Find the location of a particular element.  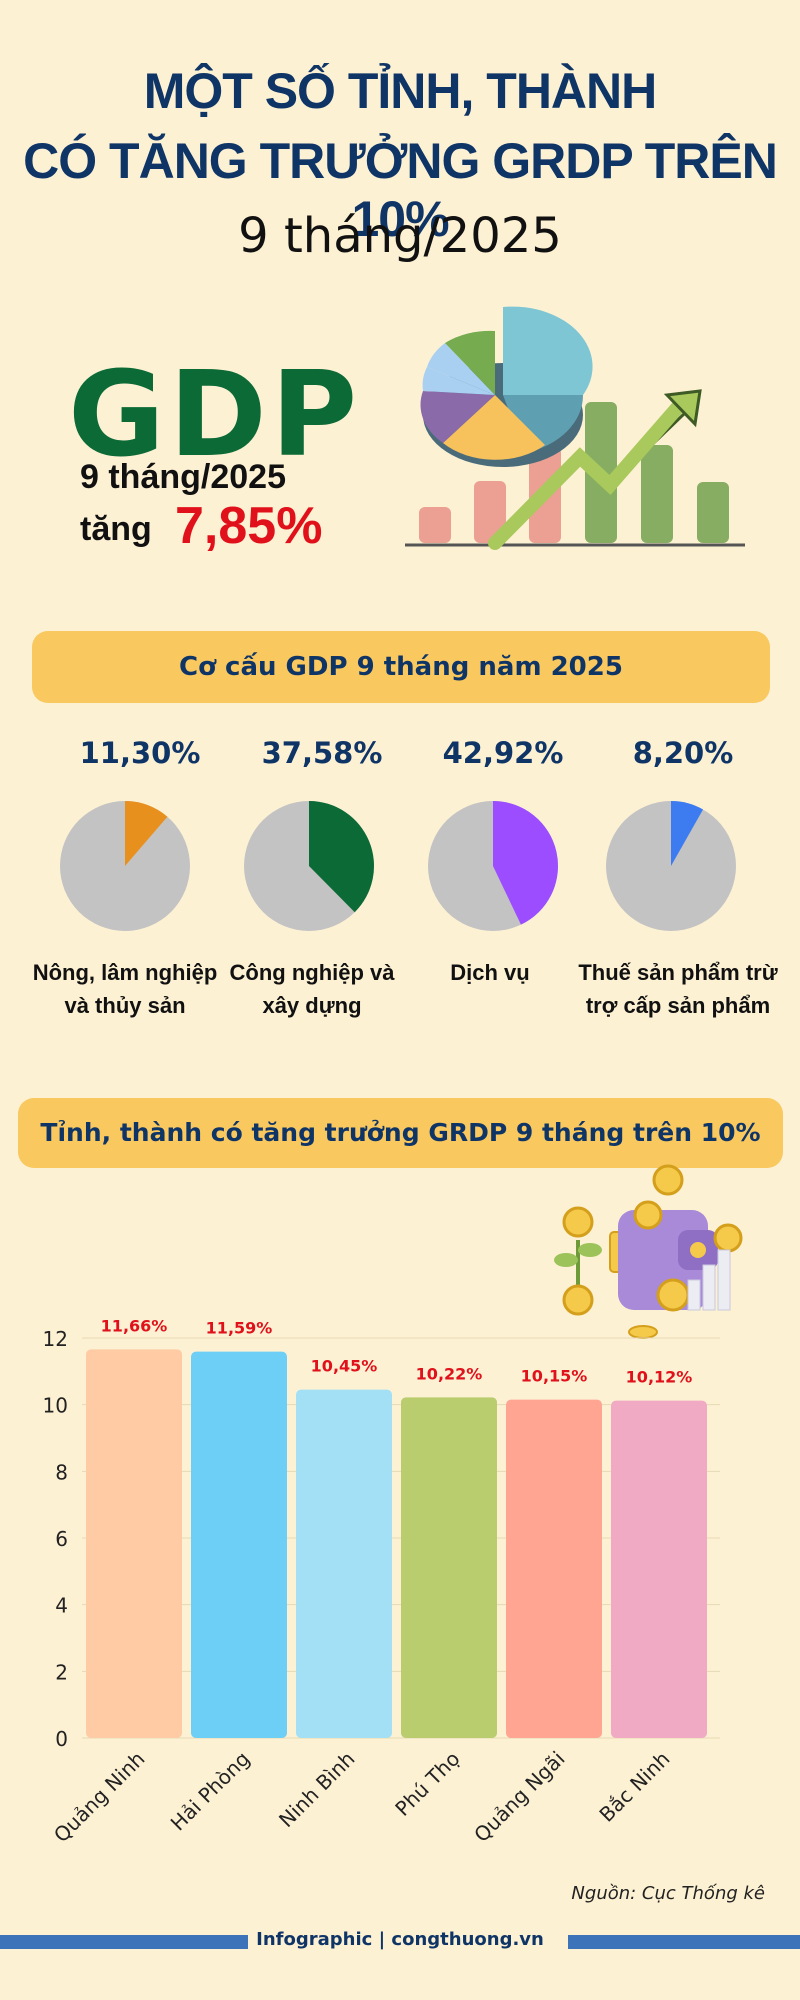

bar-data-label: 10,15% is located at coordinates (554, 1376).